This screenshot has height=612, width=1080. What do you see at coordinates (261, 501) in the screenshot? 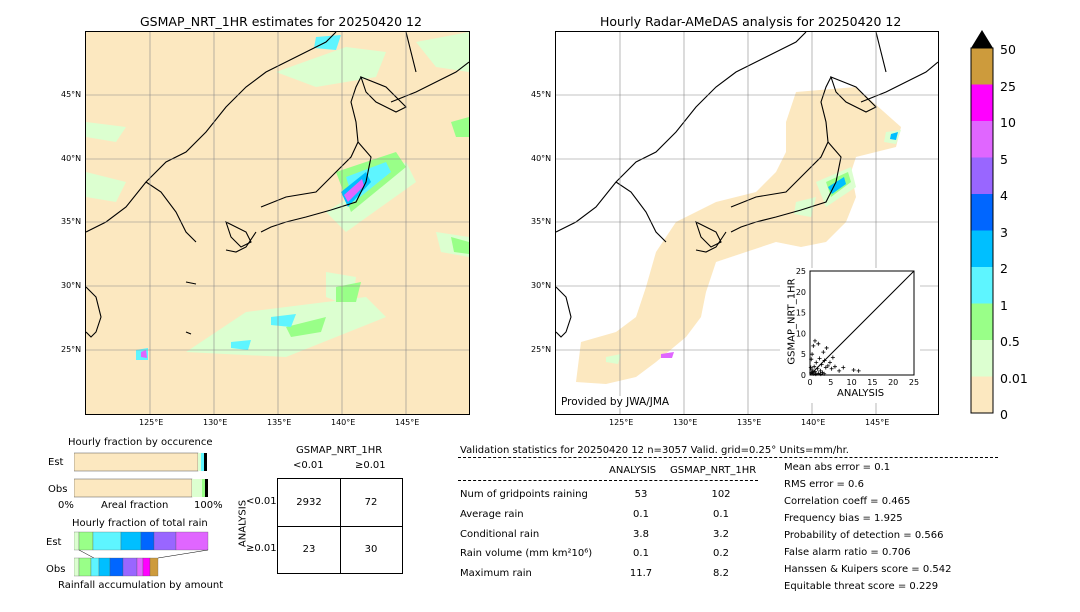
I see `contingency-row-lt: <0.01` at bounding box center [261, 501].